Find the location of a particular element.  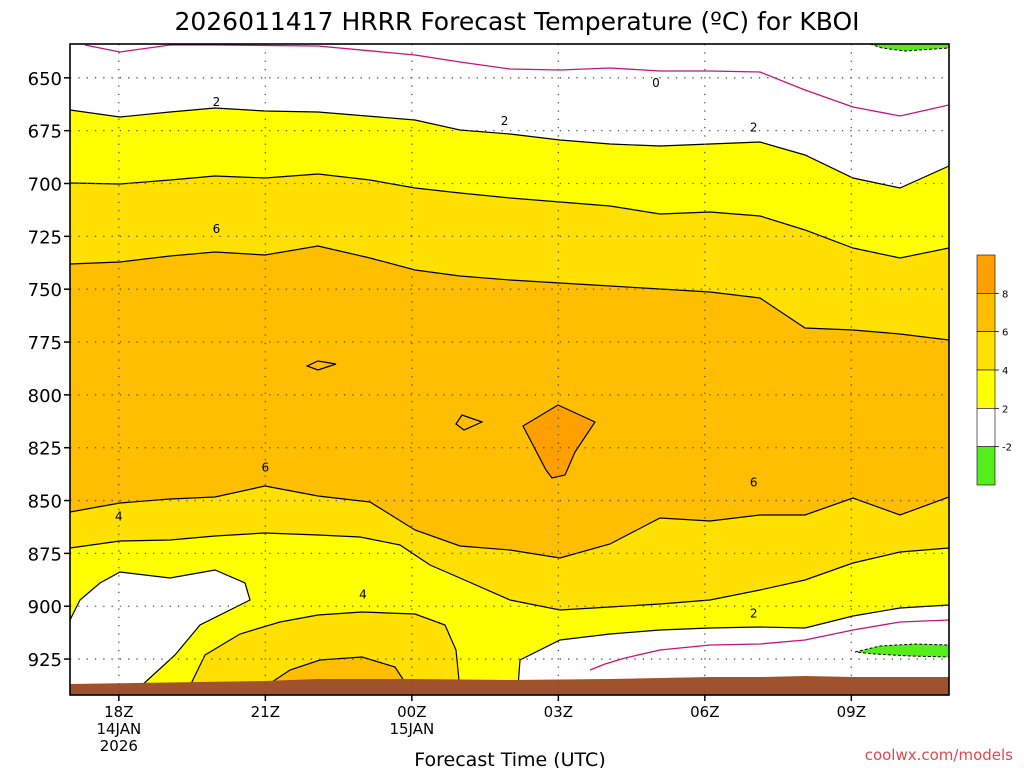

y-tick-label-900: 900 is located at coordinates (45, 607).